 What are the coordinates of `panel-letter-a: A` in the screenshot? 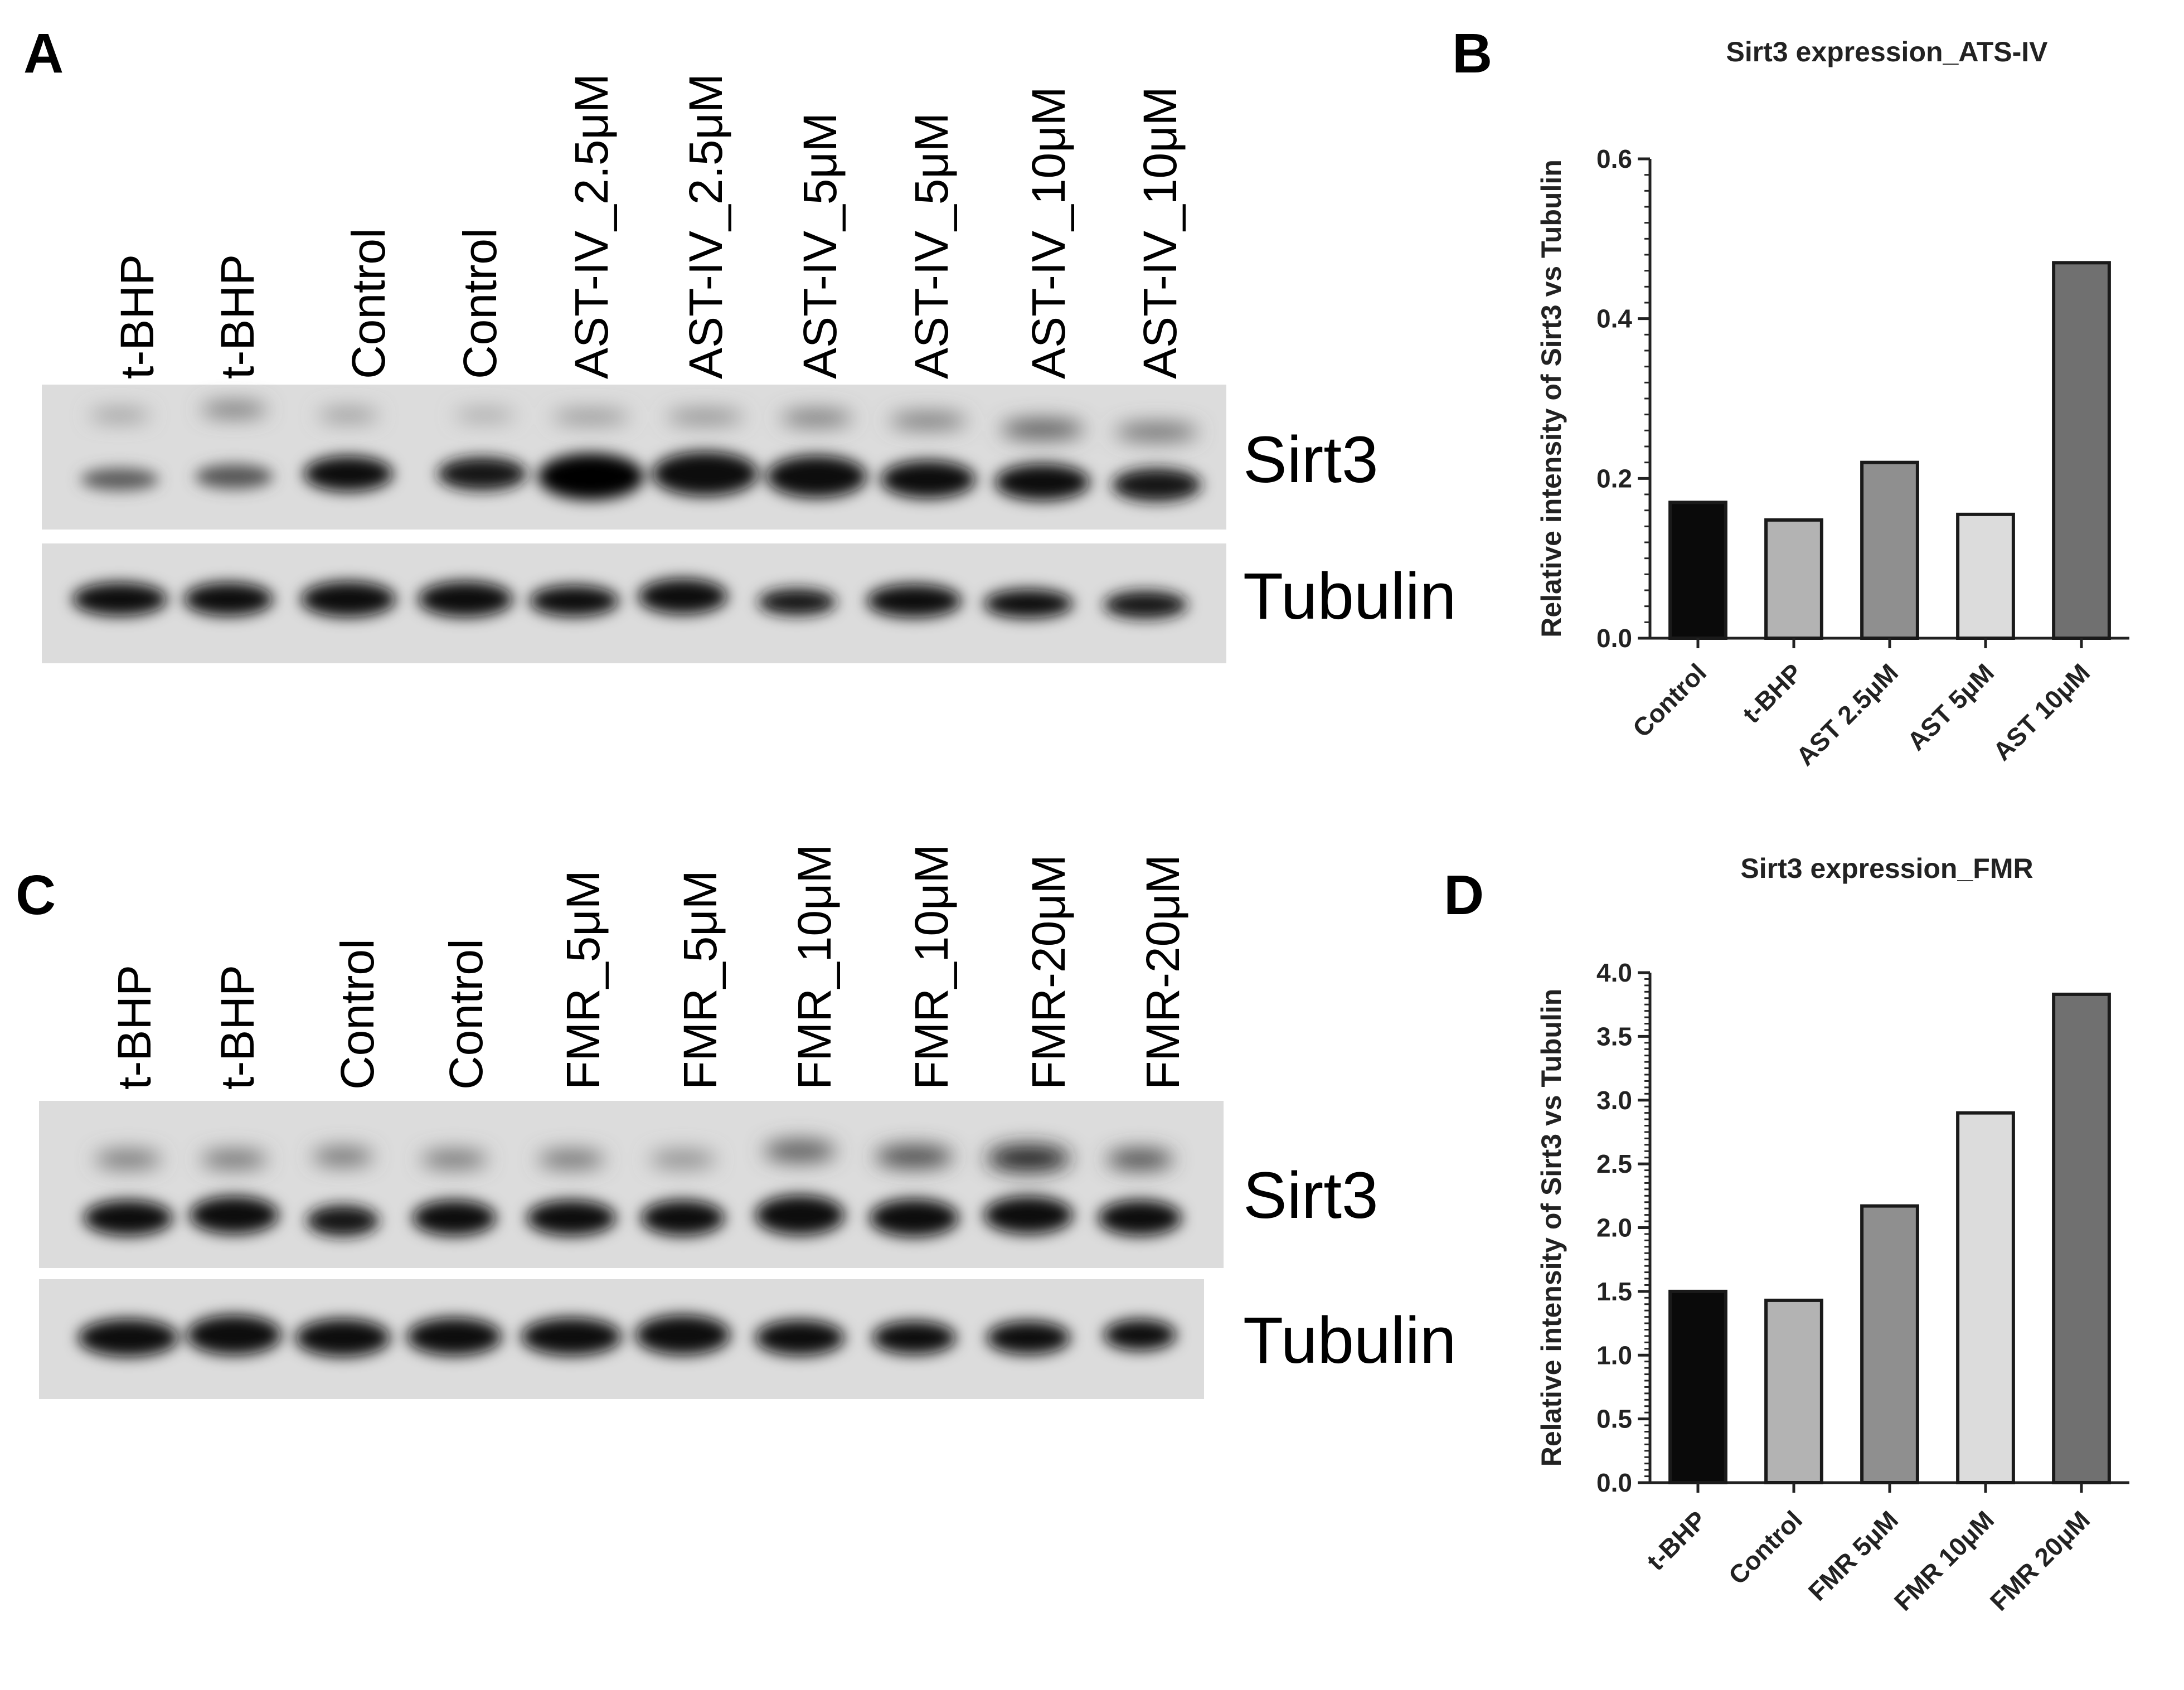 It's located at (43, 53).